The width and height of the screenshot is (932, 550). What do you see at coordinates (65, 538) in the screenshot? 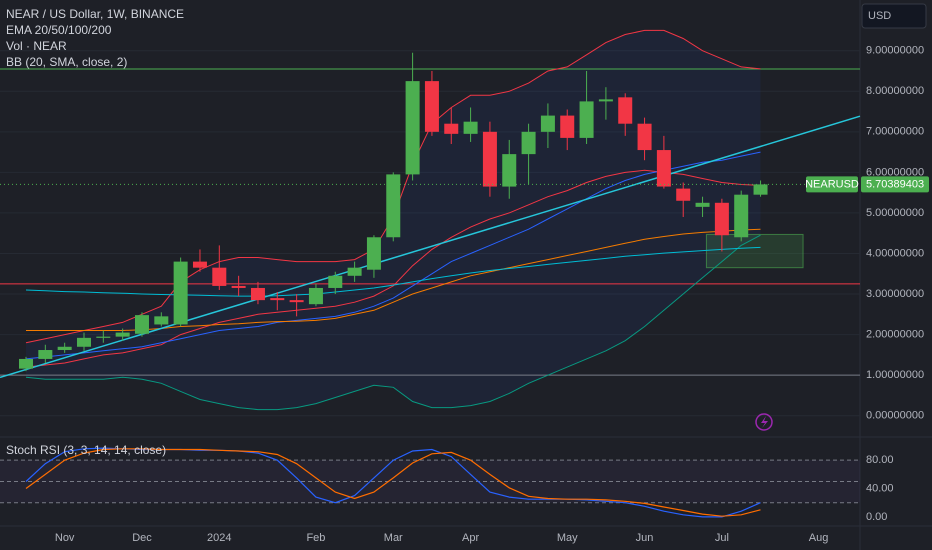
I see `x-tick-label: Nov` at bounding box center [65, 538].